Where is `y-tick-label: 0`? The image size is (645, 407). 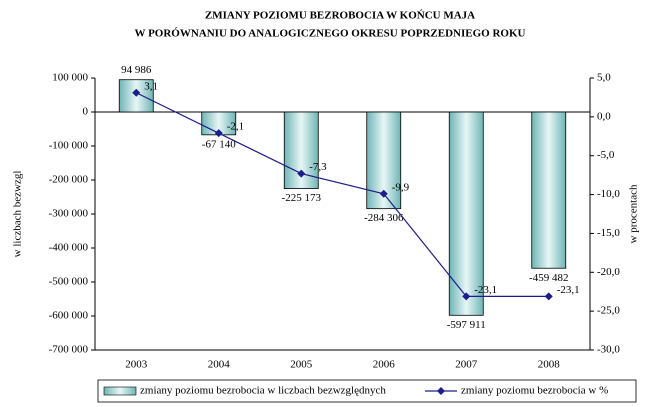 y-tick-label: 0 is located at coordinates (86, 112).